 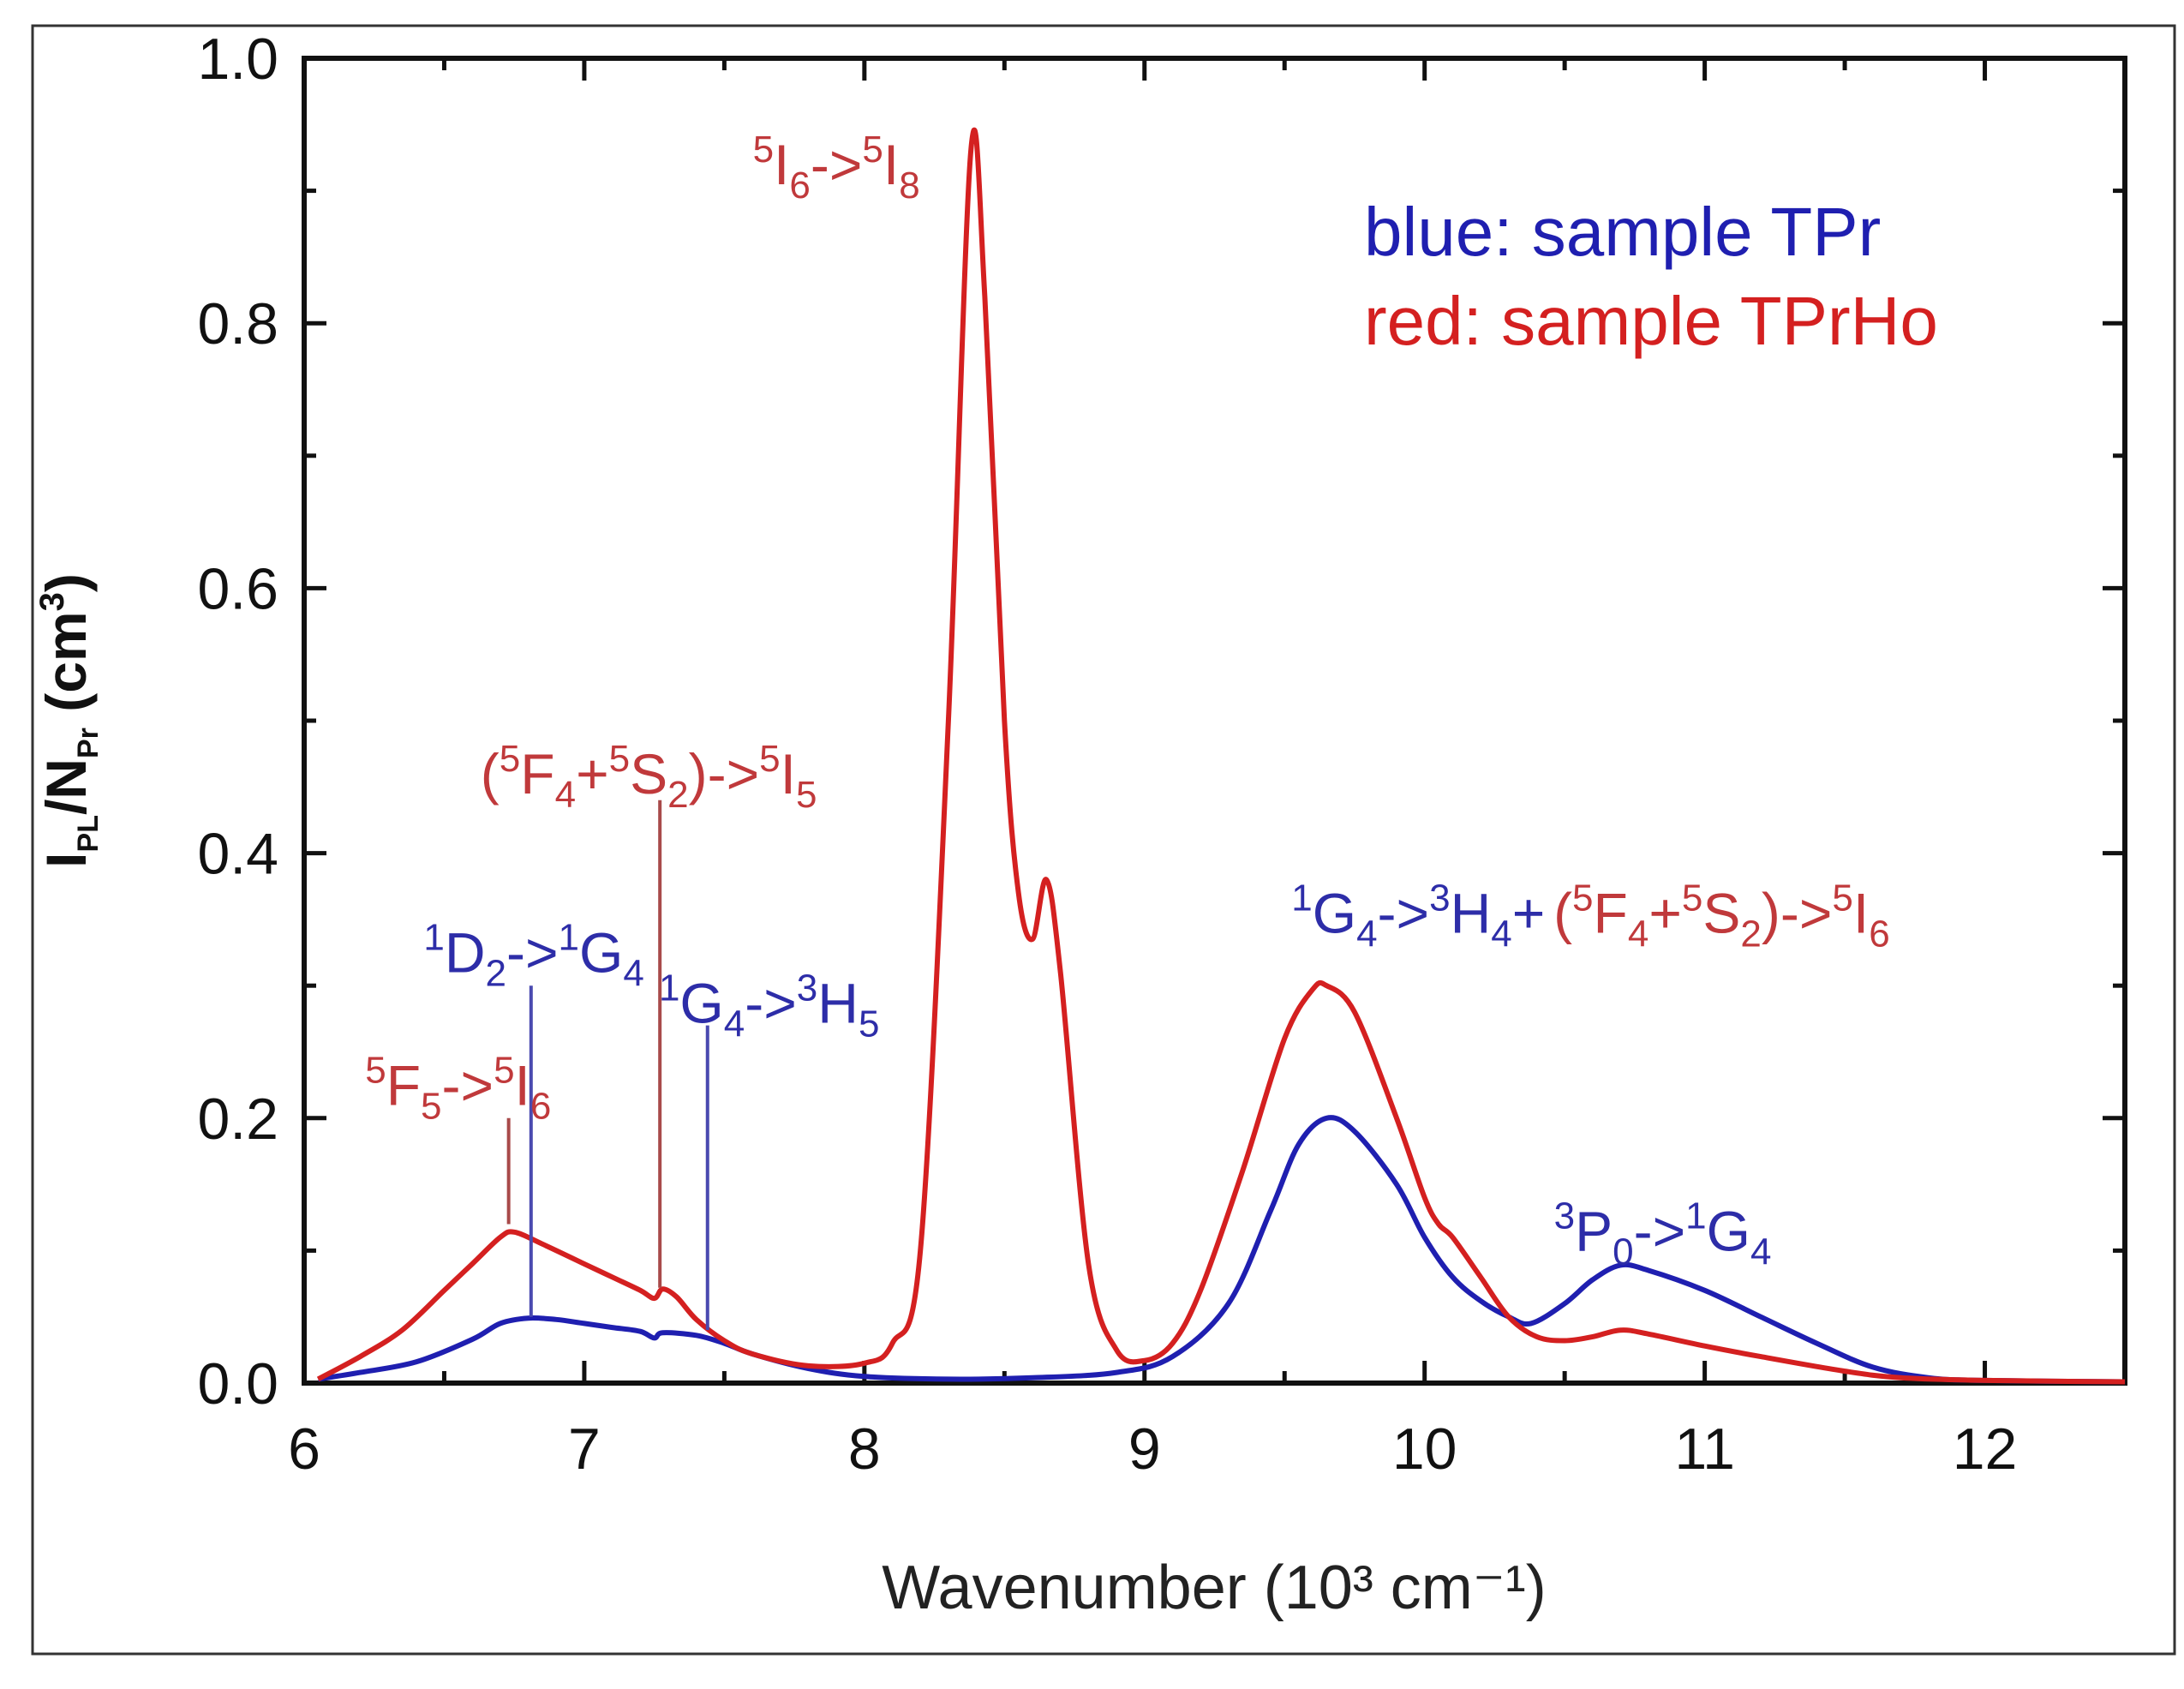 What do you see at coordinates (1705, 1449) in the screenshot?
I see `x-tick-label: 11` at bounding box center [1705, 1449].